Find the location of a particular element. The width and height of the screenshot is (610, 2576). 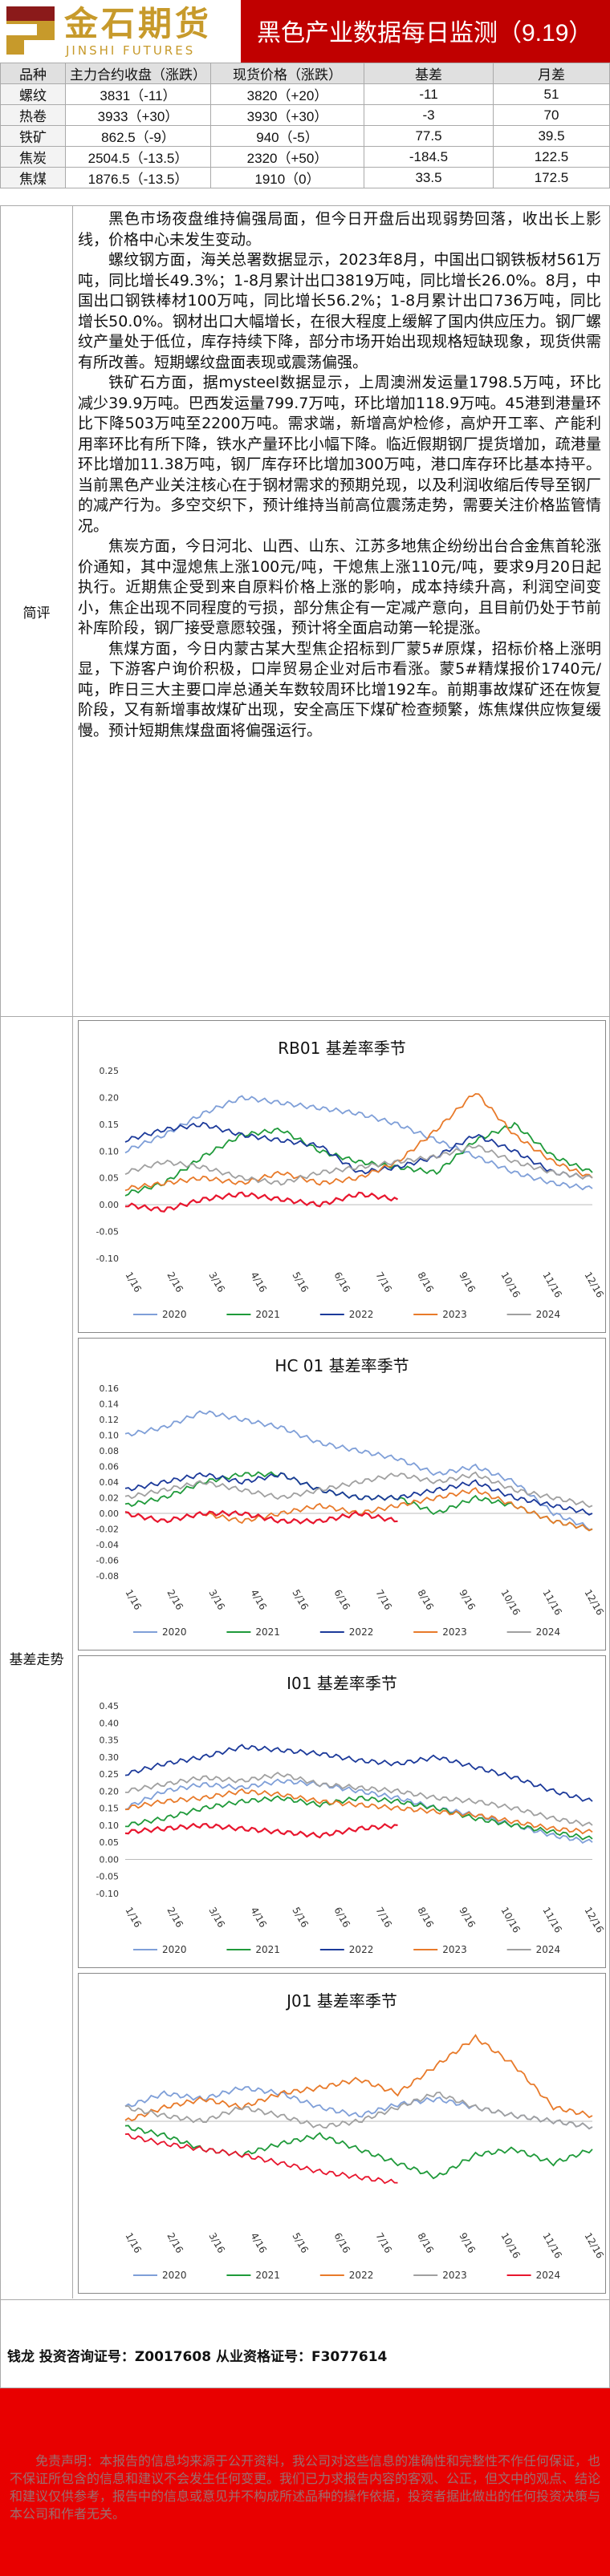

table-cell: 3933（+30） is located at coordinates (138, 115).